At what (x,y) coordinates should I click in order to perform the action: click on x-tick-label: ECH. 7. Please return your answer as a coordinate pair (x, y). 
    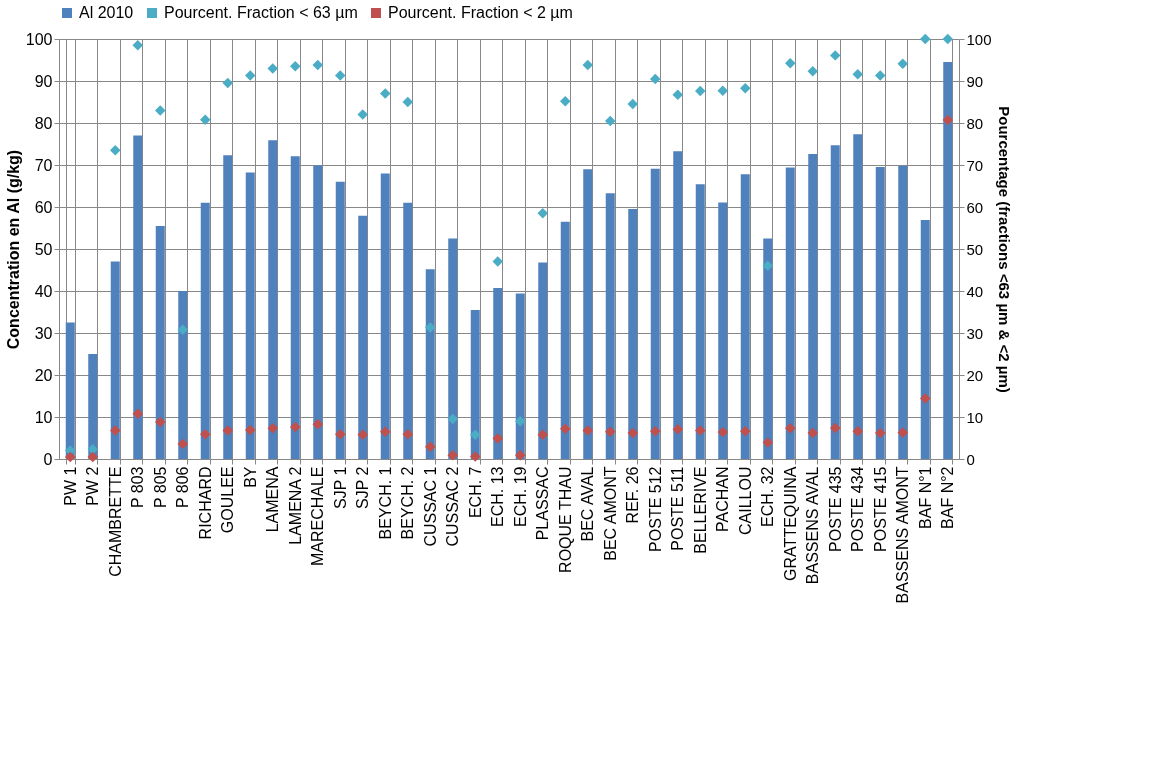
    Looking at the image, I should click on (475, 492).